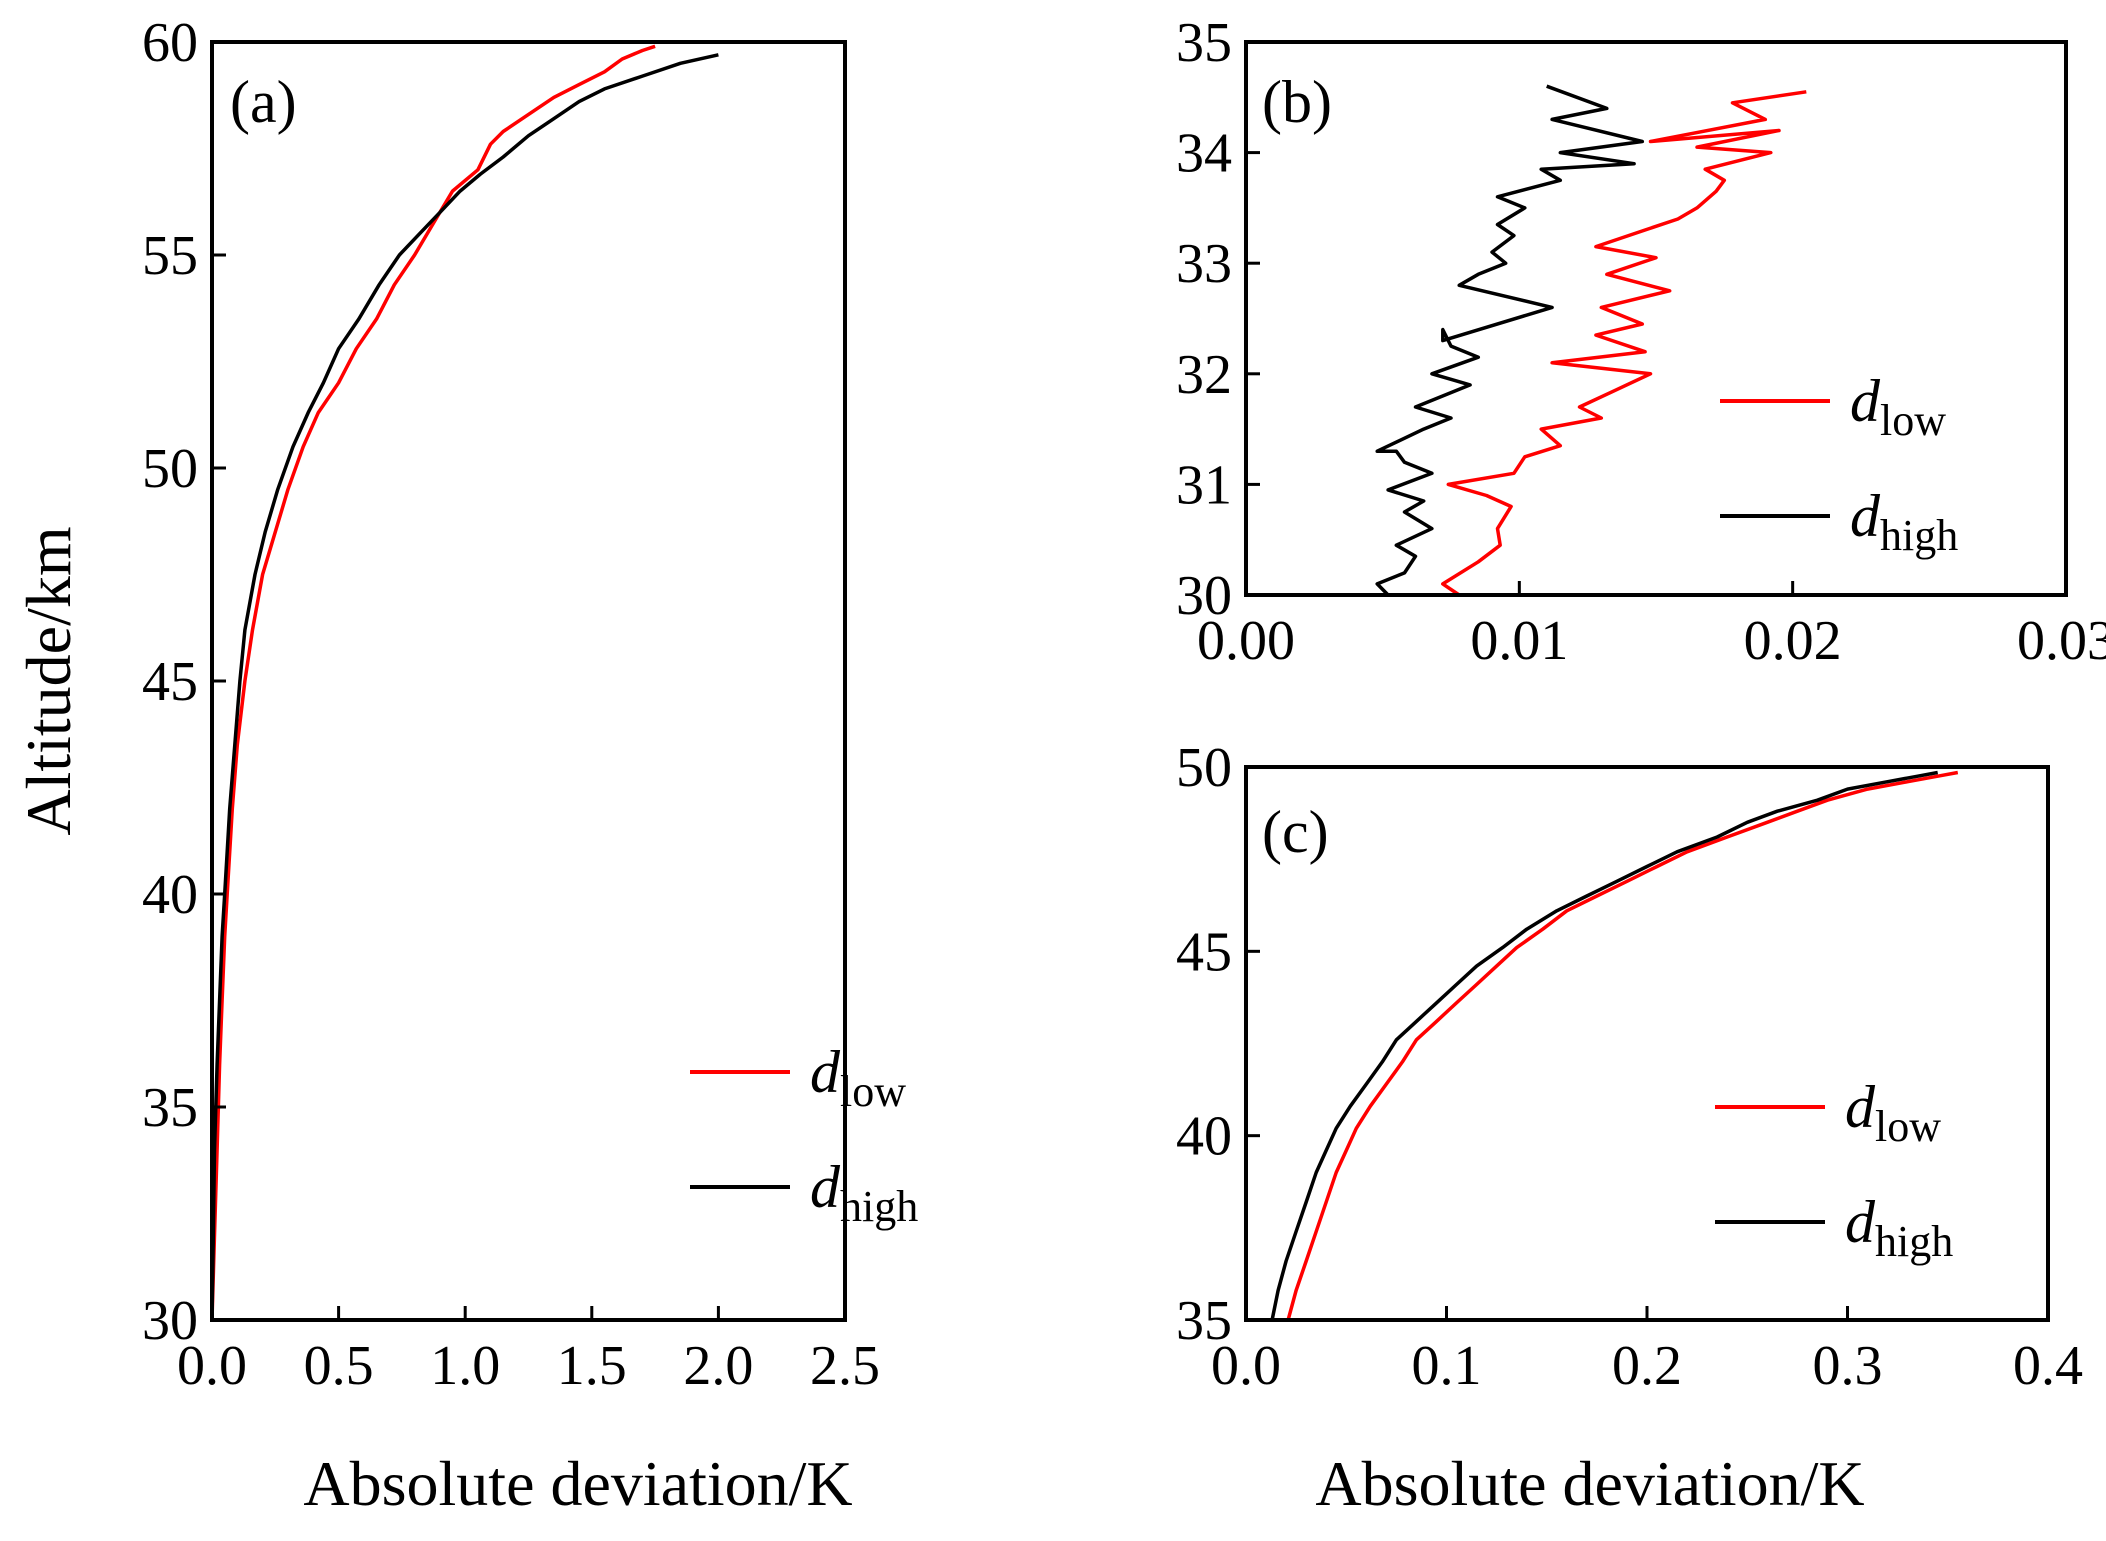 This screenshot has height=1541, width=2106. I want to click on panel-b-xticks: 0.00 0.01 0.02 0.03, so click(1651, 626).